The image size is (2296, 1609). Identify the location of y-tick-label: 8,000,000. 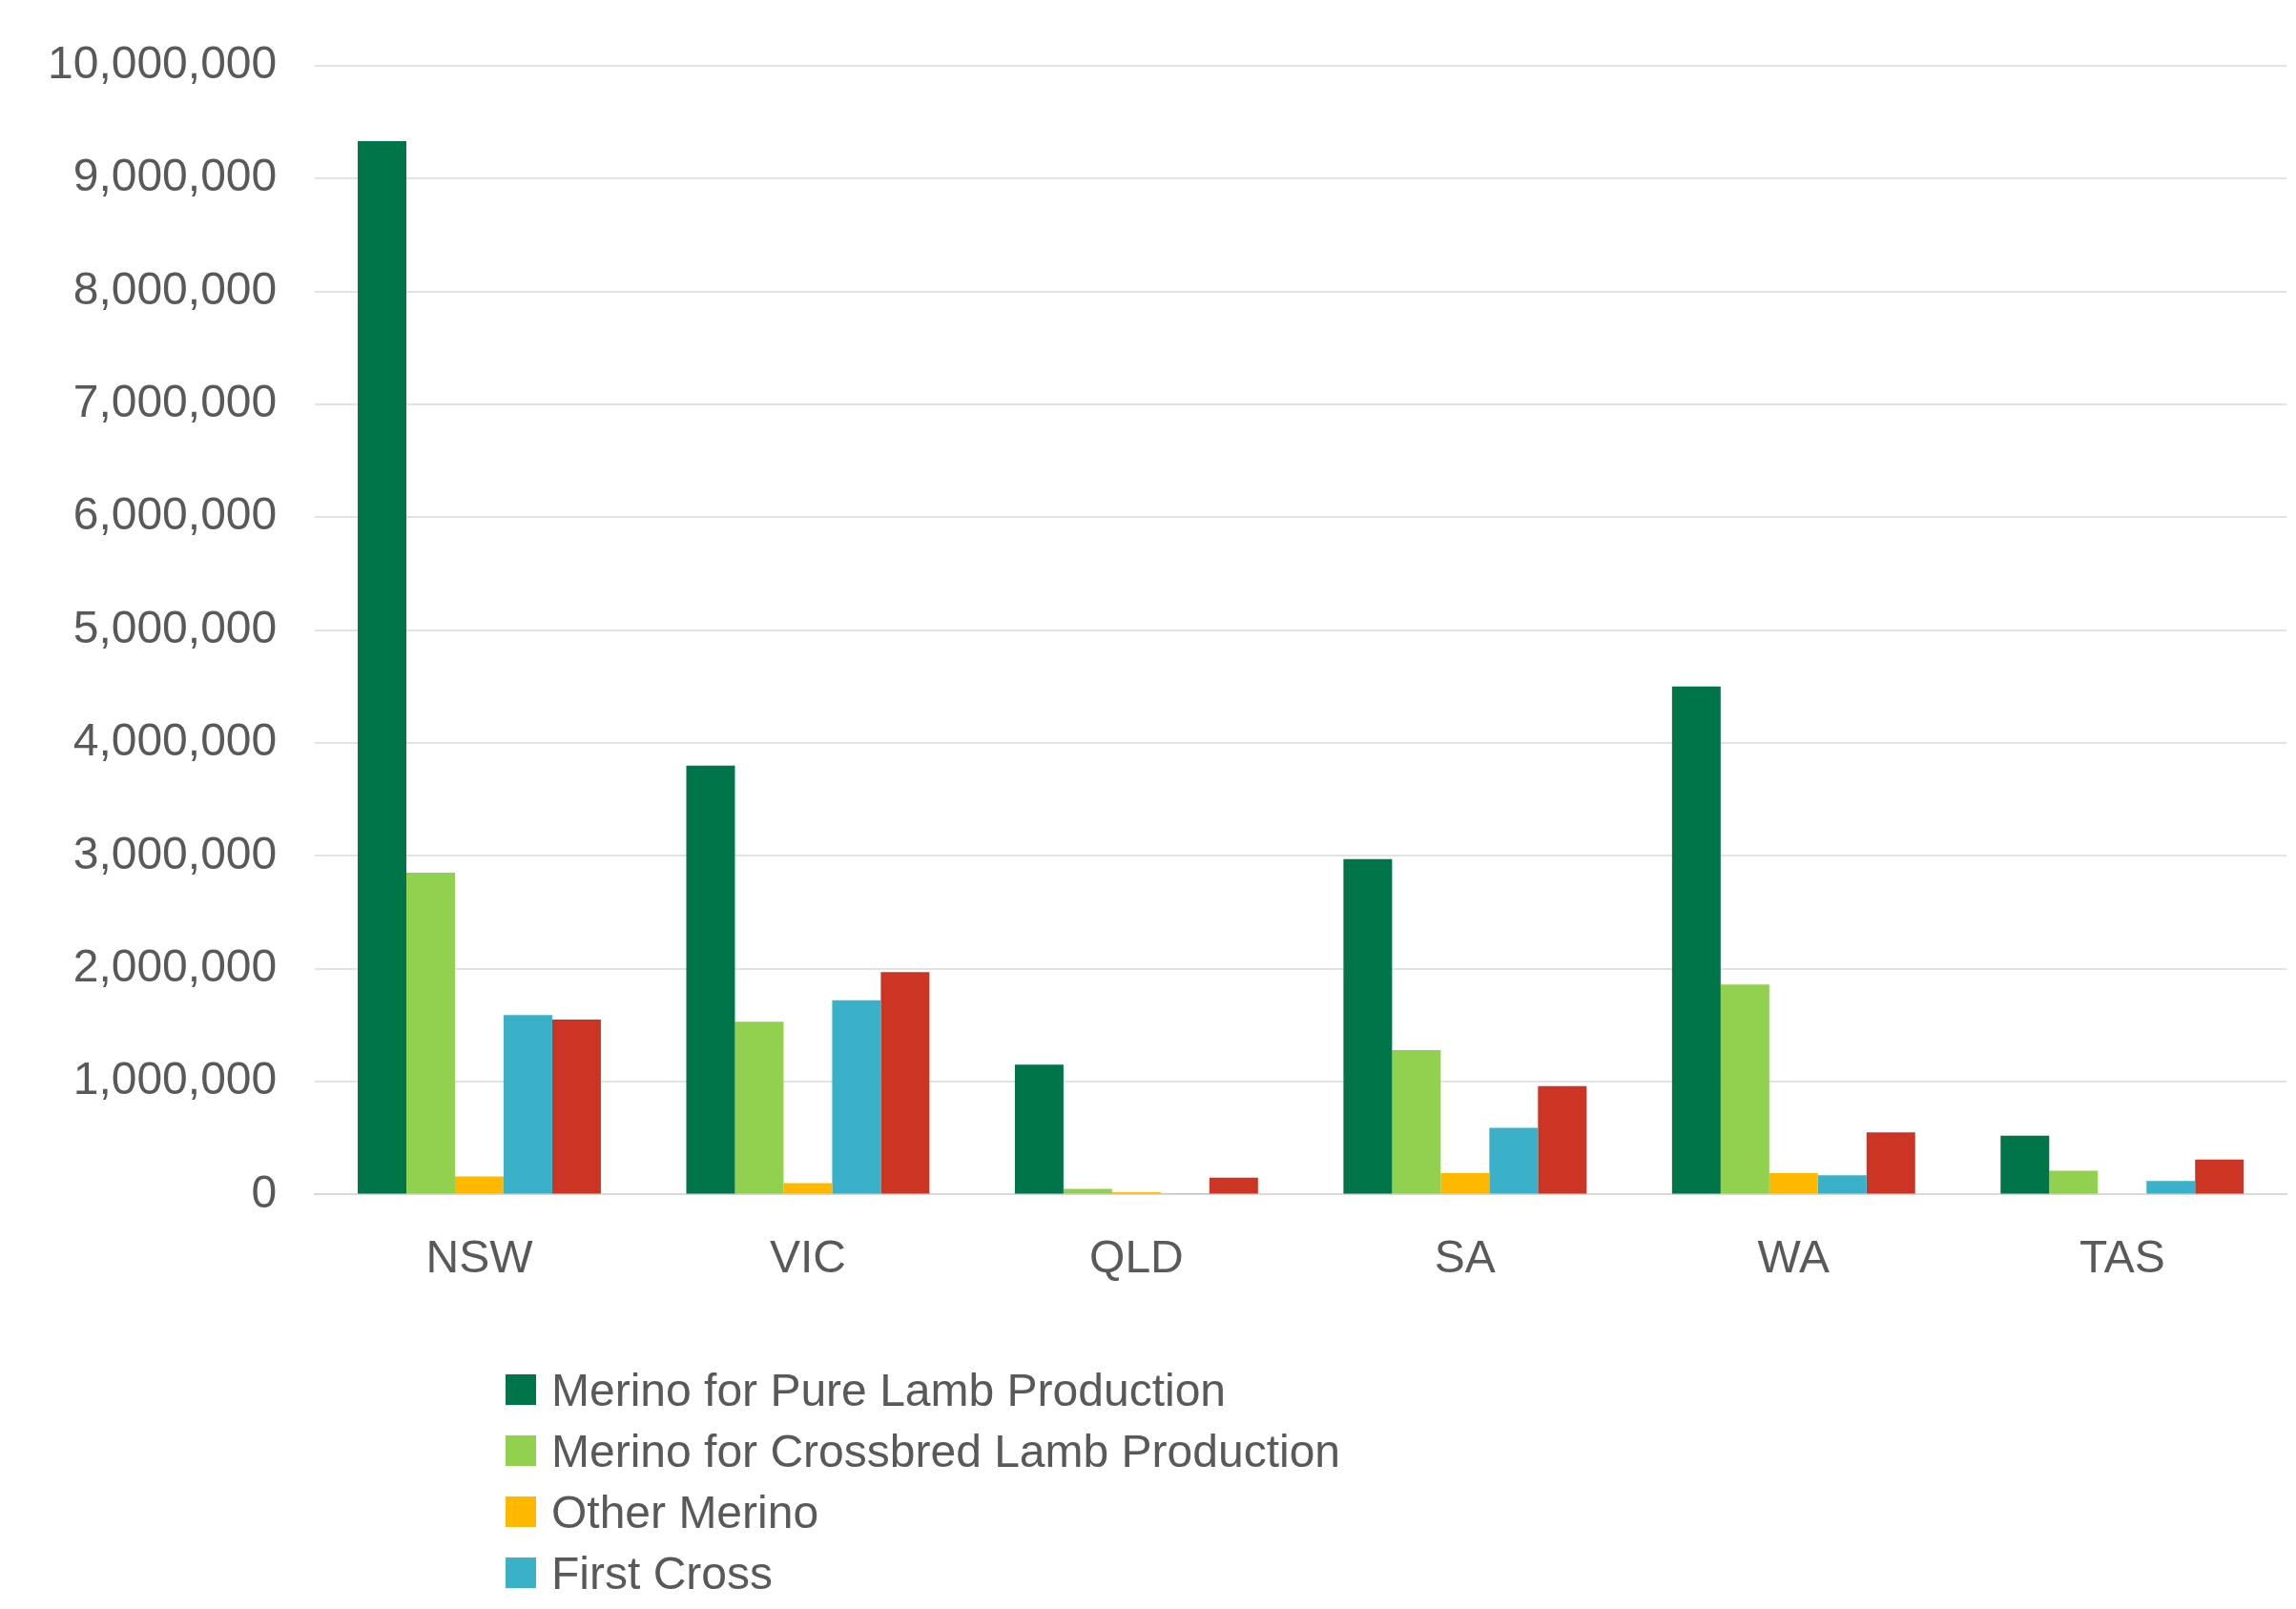
(175, 288).